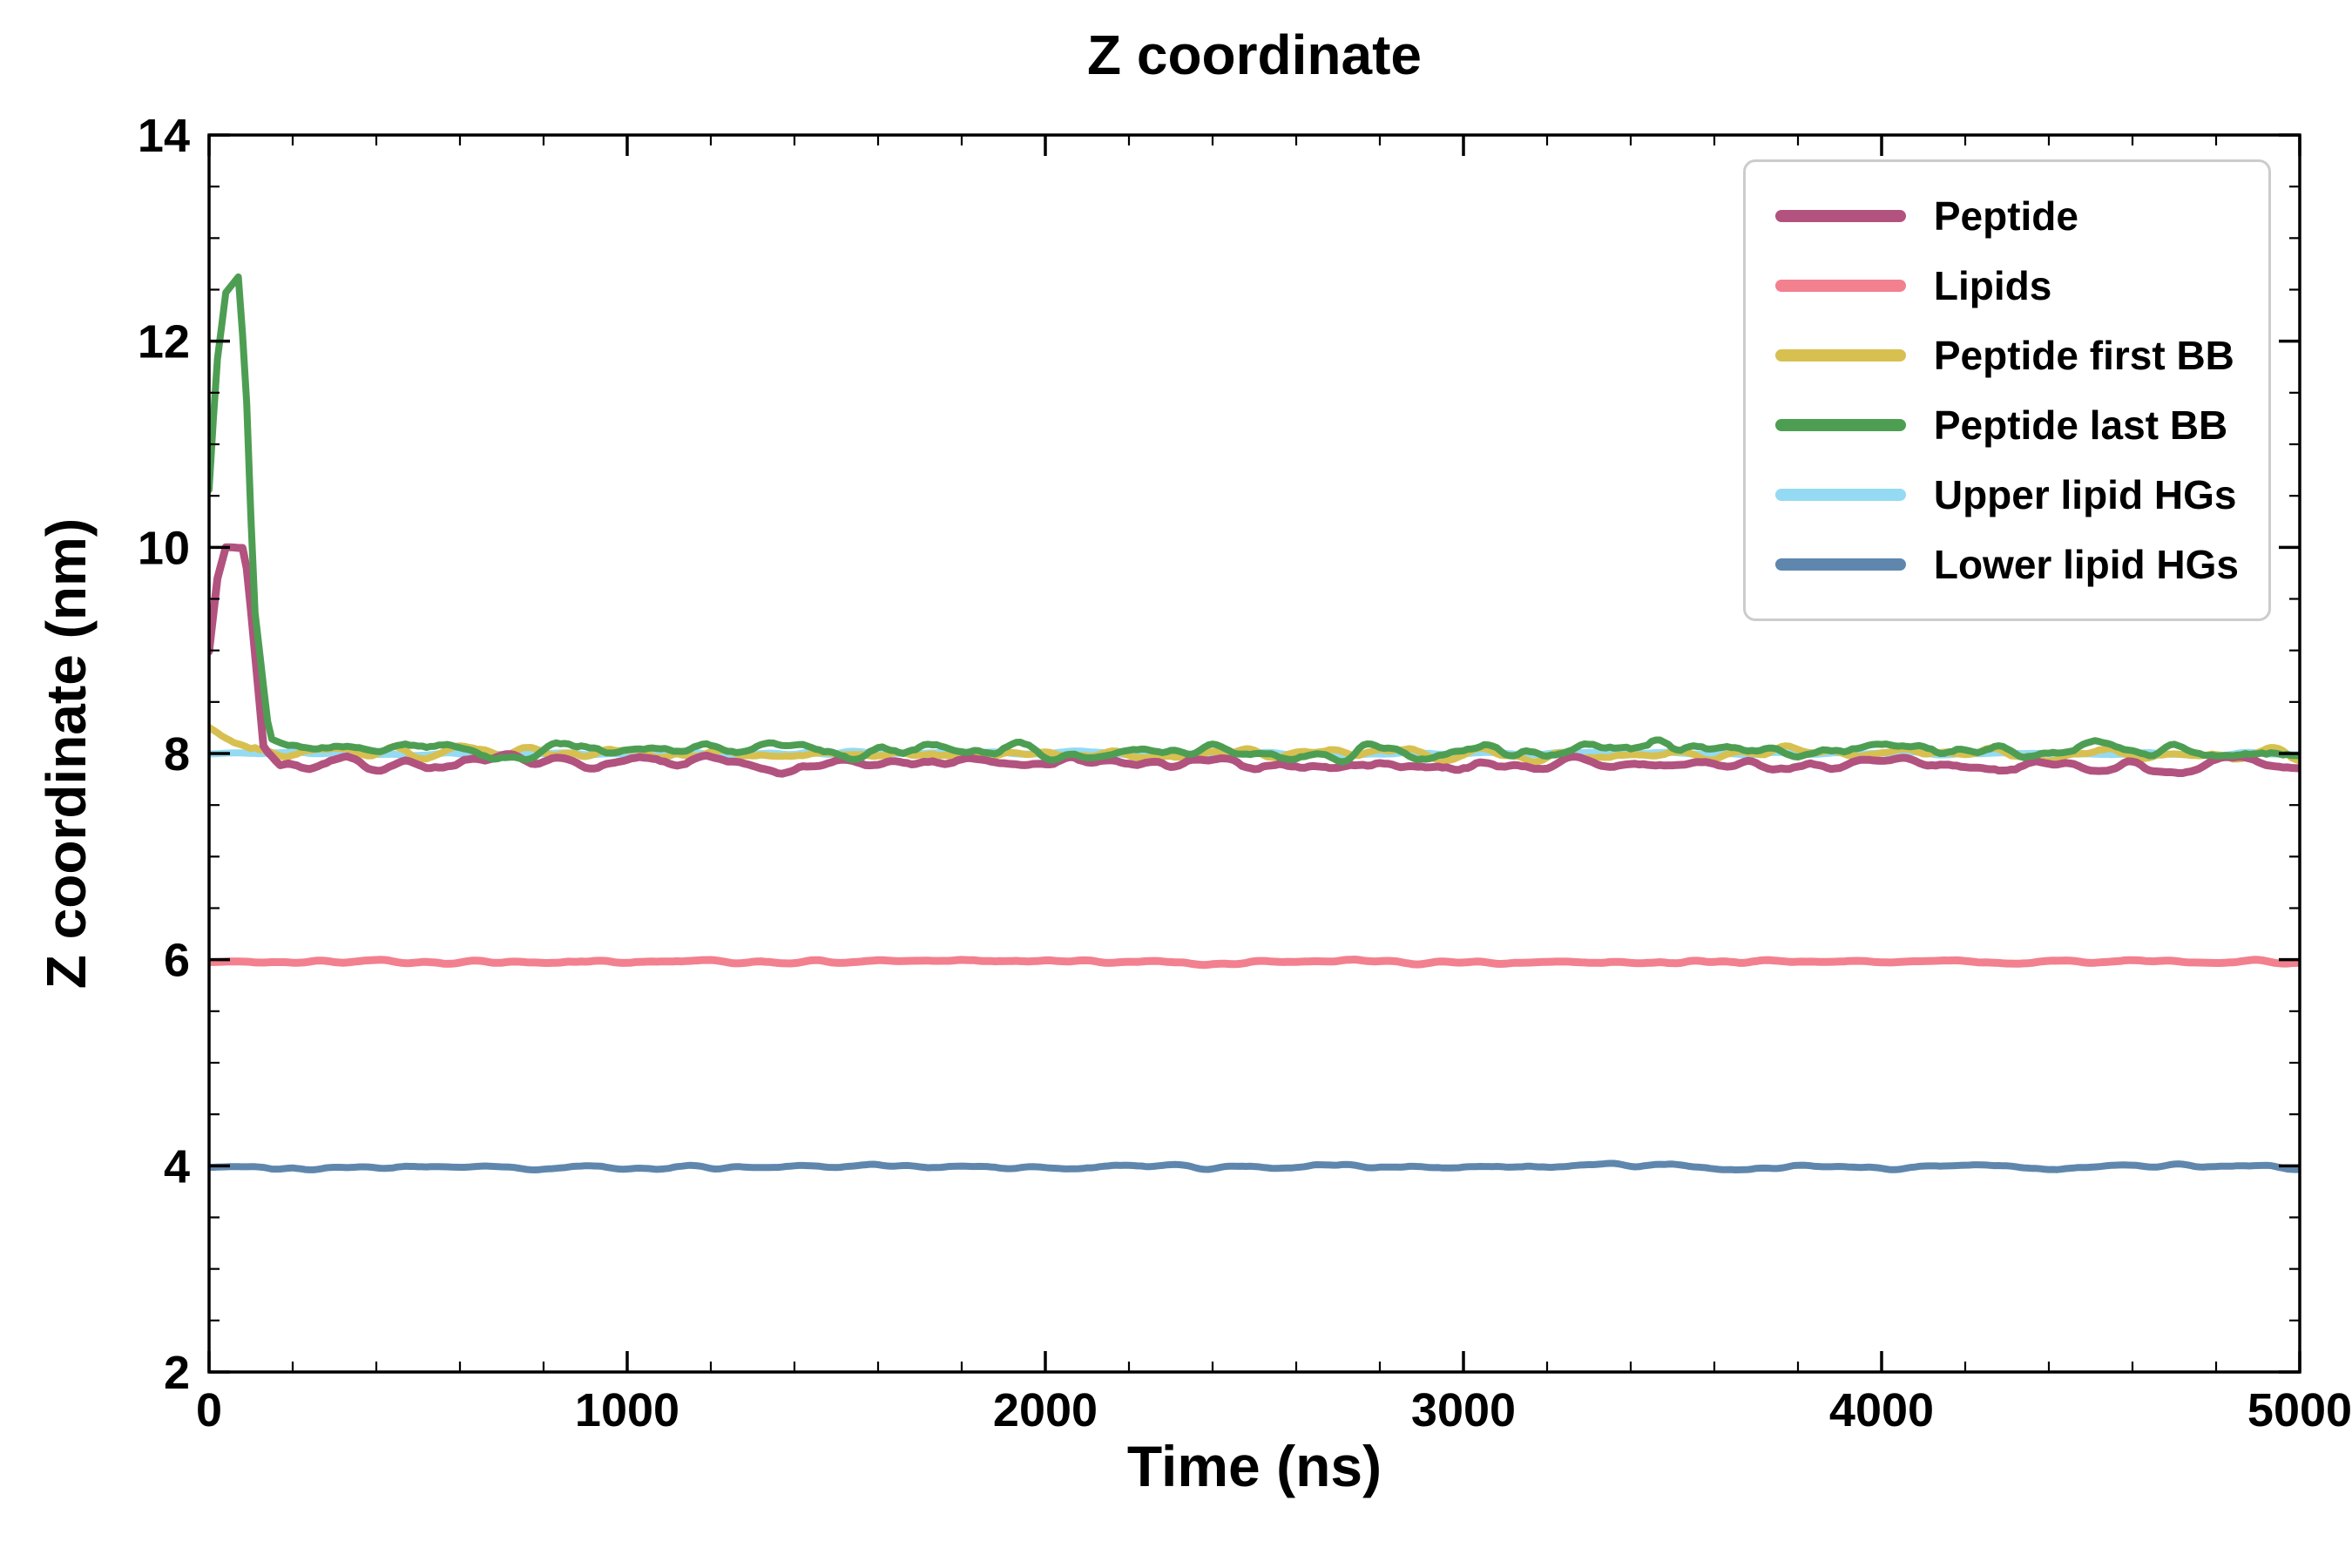  Describe the element at coordinates (177, 754) in the screenshot. I see `y-tick-label: 8` at that location.